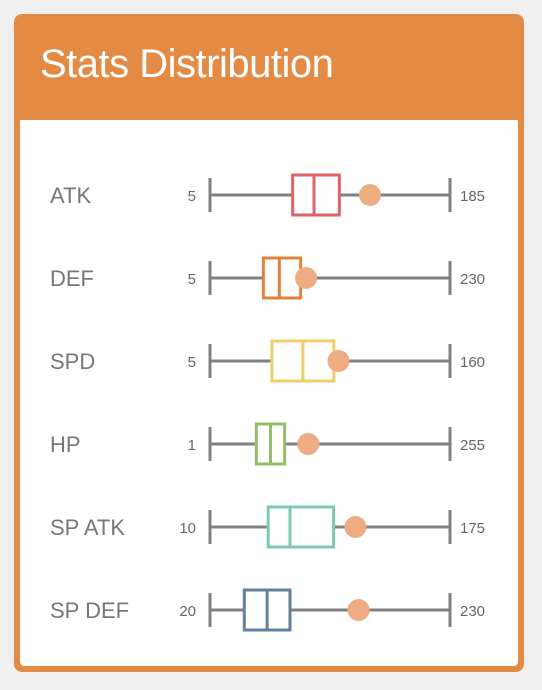 The height and width of the screenshot is (690, 542). What do you see at coordinates (187, 611) in the screenshot?
I see `min-label: 20` at bounding box center [187, 611].